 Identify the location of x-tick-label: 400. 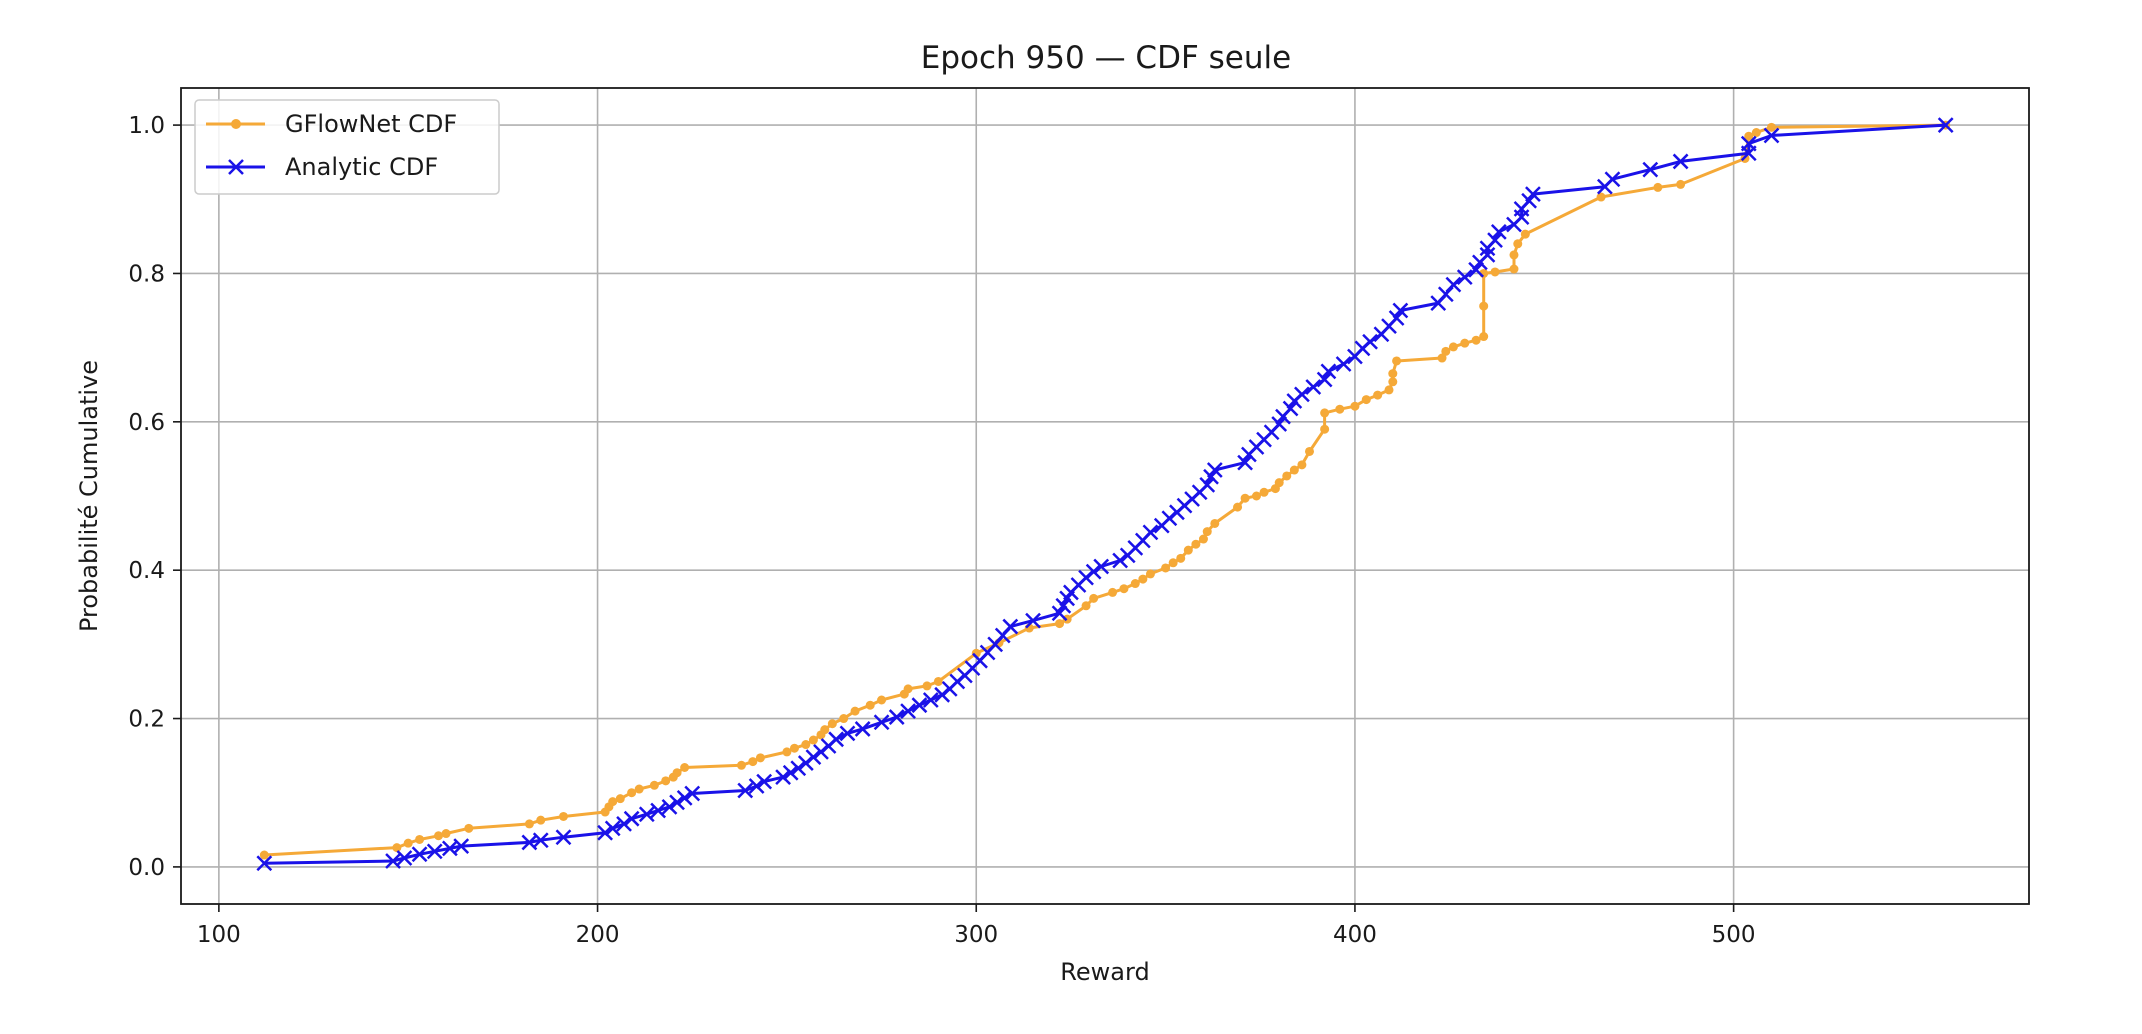
(1355, 935).